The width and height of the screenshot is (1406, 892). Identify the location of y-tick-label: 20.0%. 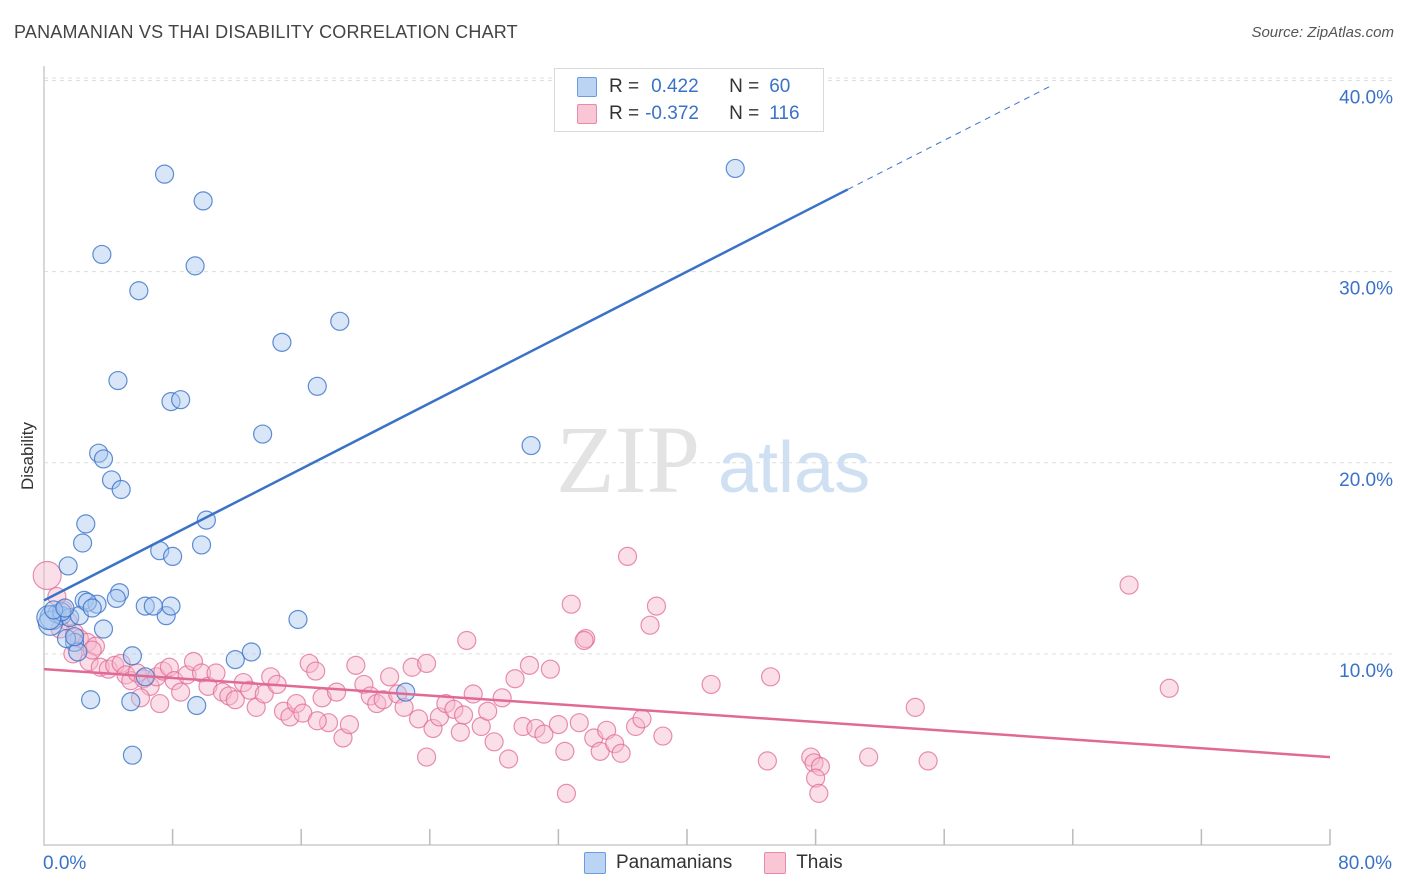
(1366, 480).